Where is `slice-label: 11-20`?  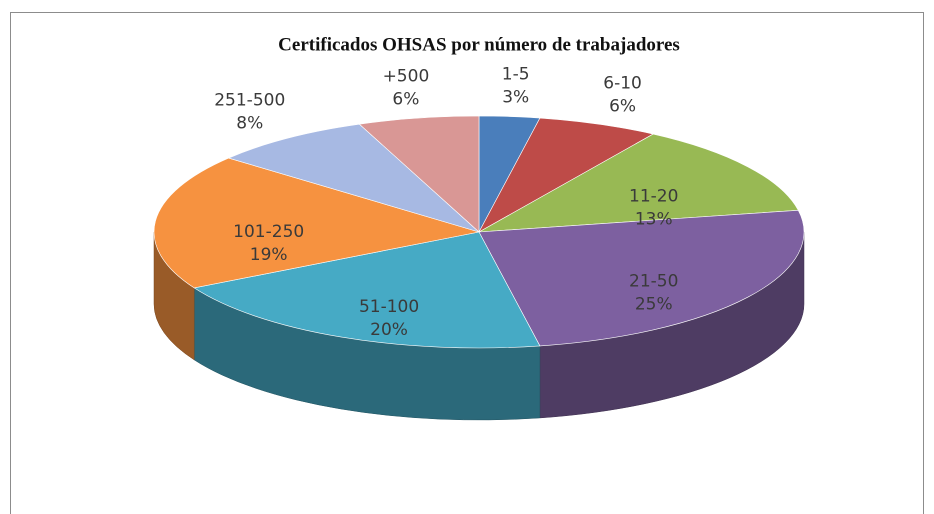
slice-label: 11-20 is located at coordinates (653, 197).